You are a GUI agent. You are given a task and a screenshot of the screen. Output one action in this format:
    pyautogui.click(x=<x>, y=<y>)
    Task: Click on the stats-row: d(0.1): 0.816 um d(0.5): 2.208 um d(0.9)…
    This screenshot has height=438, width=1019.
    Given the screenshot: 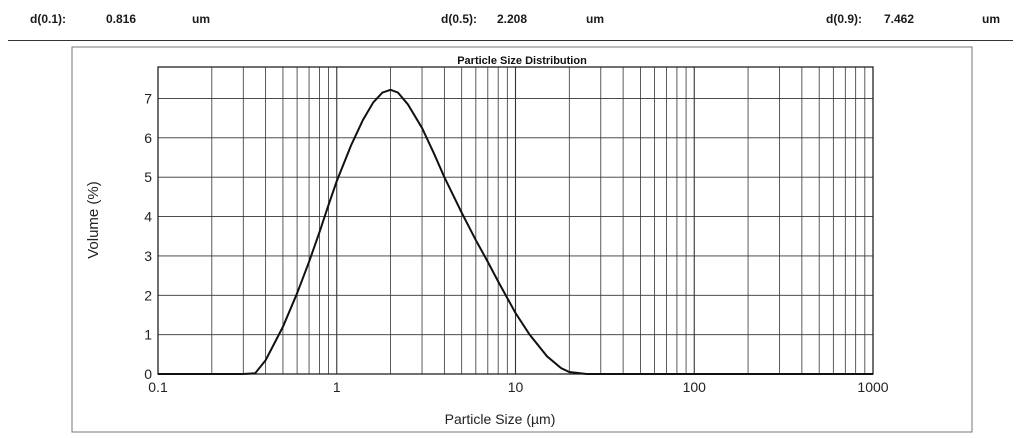 What is the action you would take?
    pyautogui.click(x=509, y=19)
    